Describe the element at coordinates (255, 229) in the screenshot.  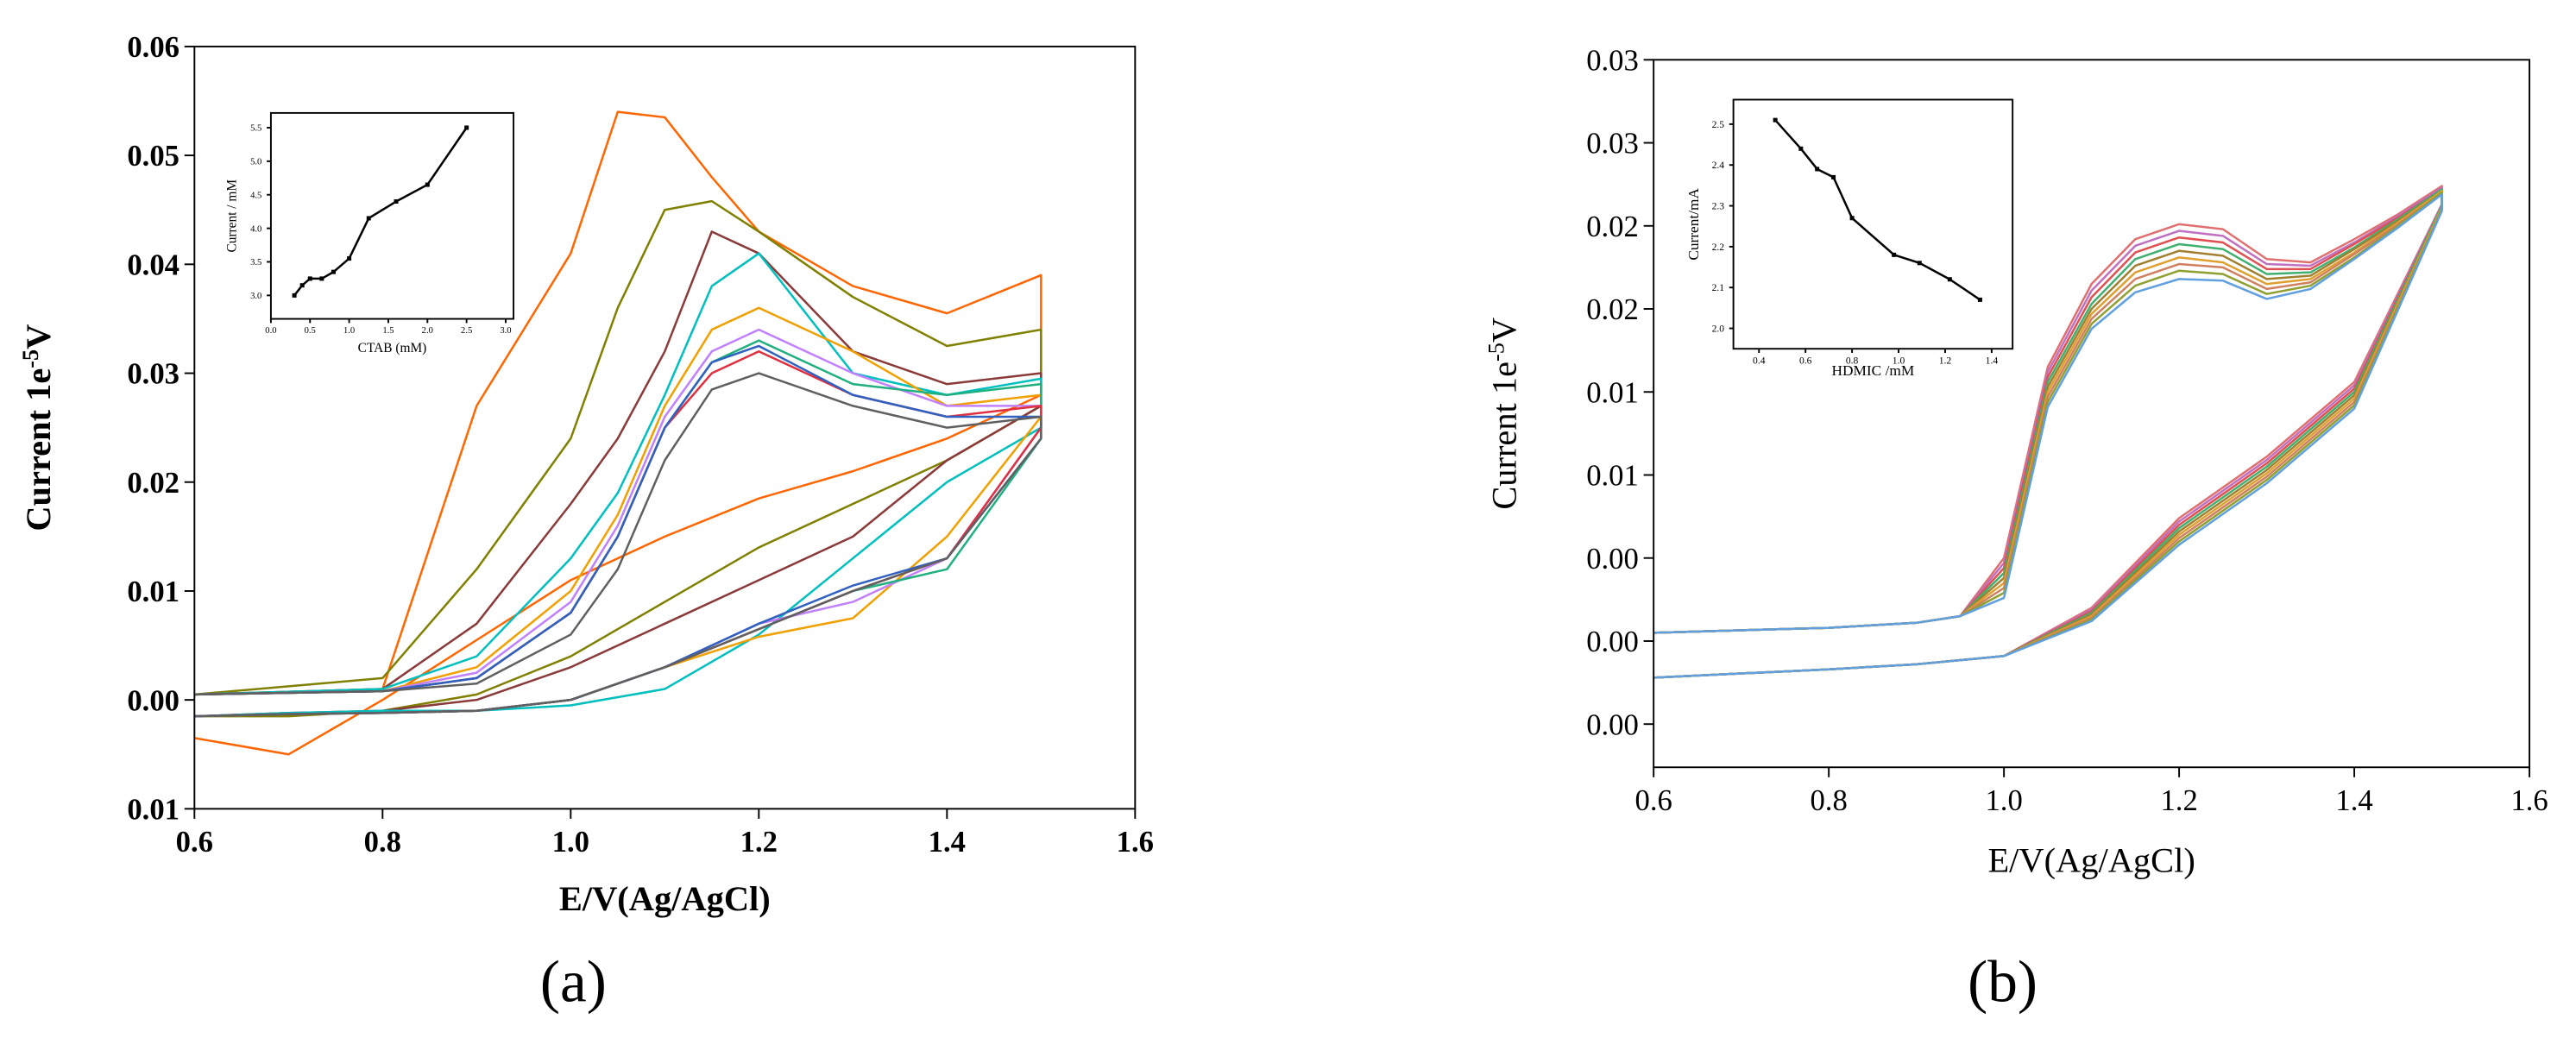
I see `y-tick-label: 4.0` at that location.